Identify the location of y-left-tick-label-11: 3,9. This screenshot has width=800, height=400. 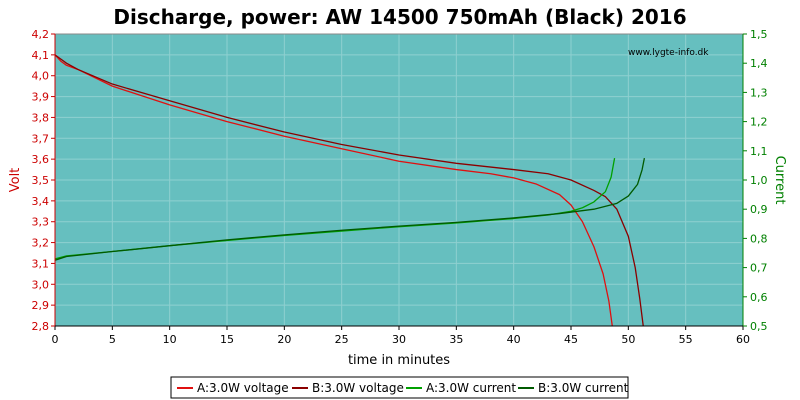
(41, 97).